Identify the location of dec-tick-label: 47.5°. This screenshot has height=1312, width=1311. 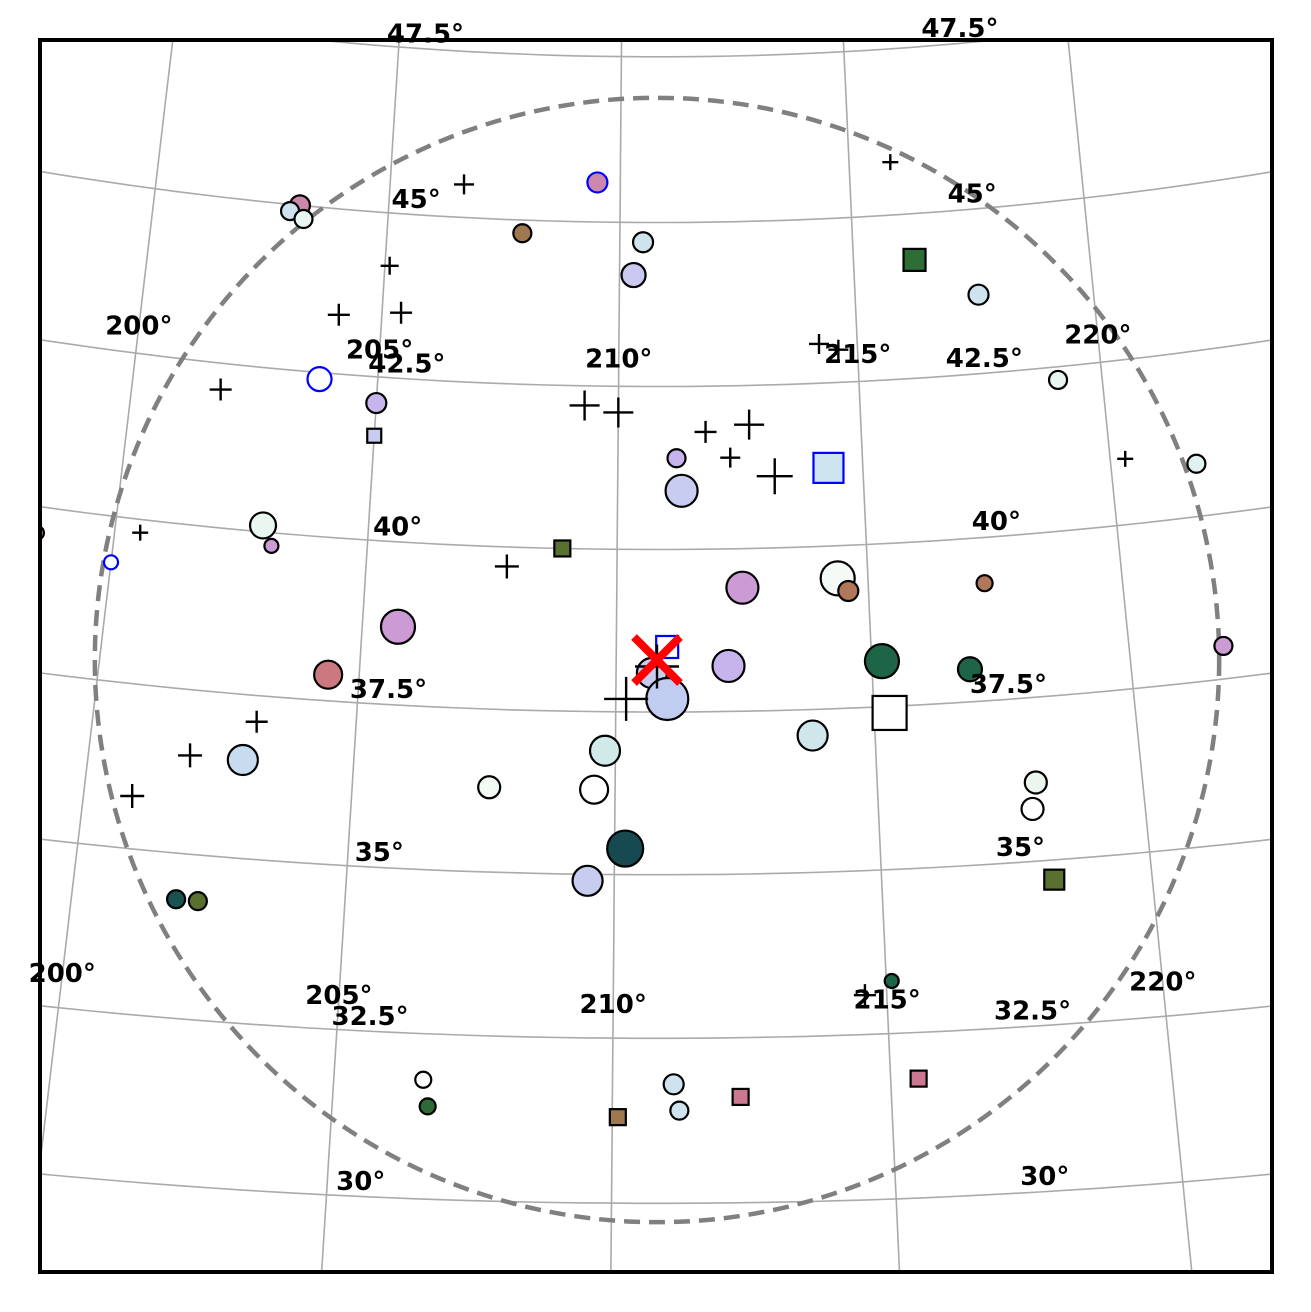
(425, 34).